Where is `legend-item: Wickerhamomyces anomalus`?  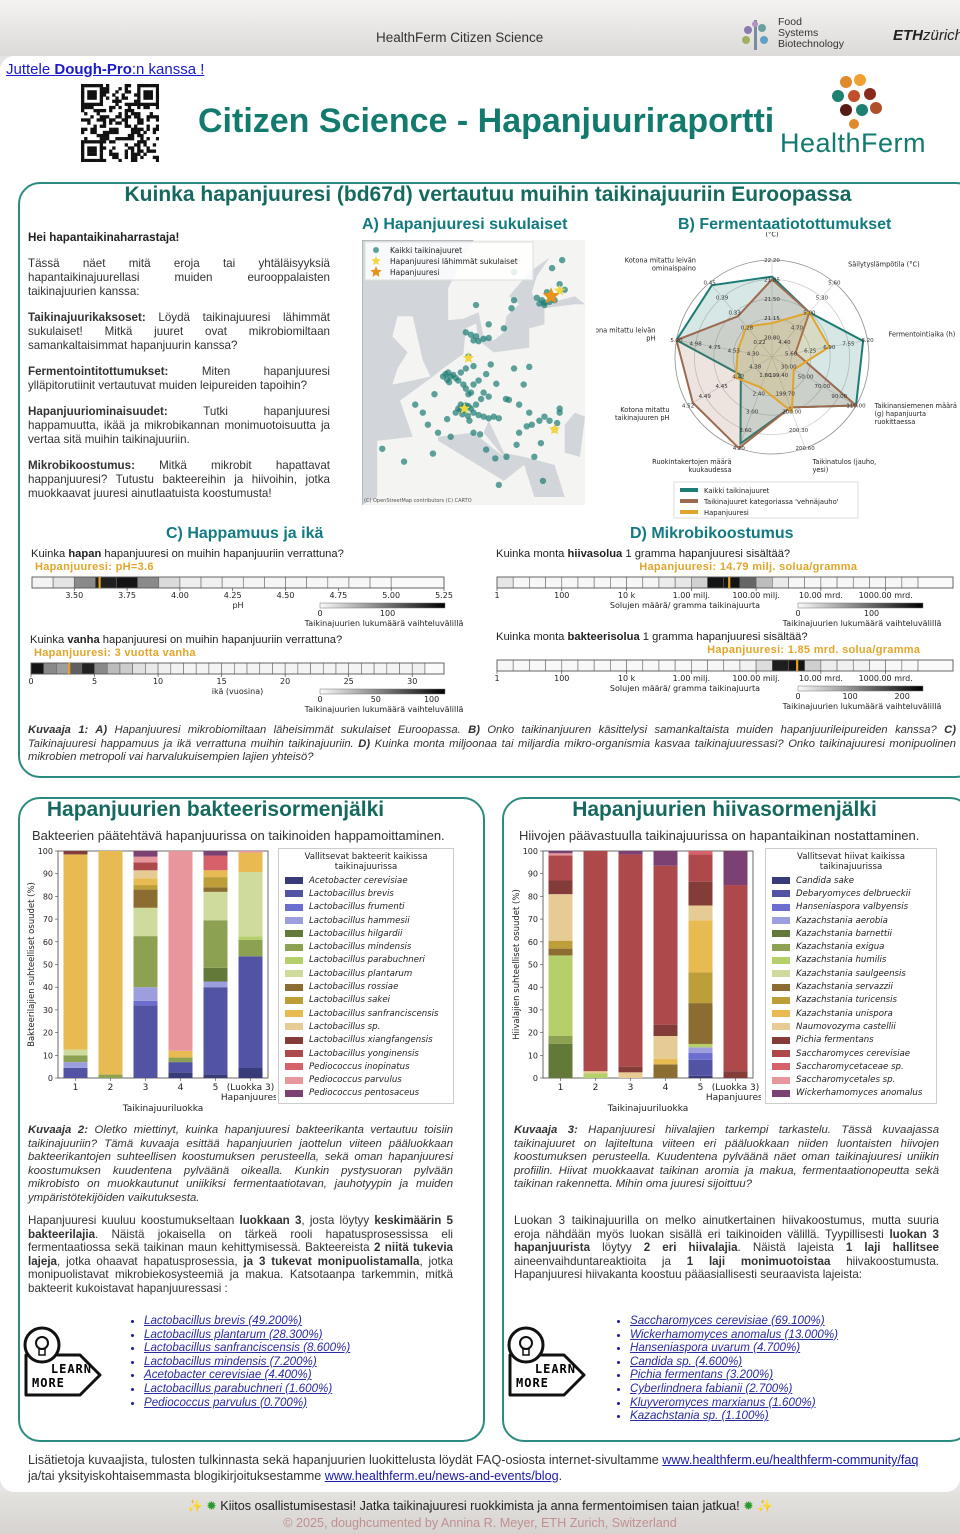 legend-item: Wickerhamomyces anomalus is located at coordinates (851, 1093).